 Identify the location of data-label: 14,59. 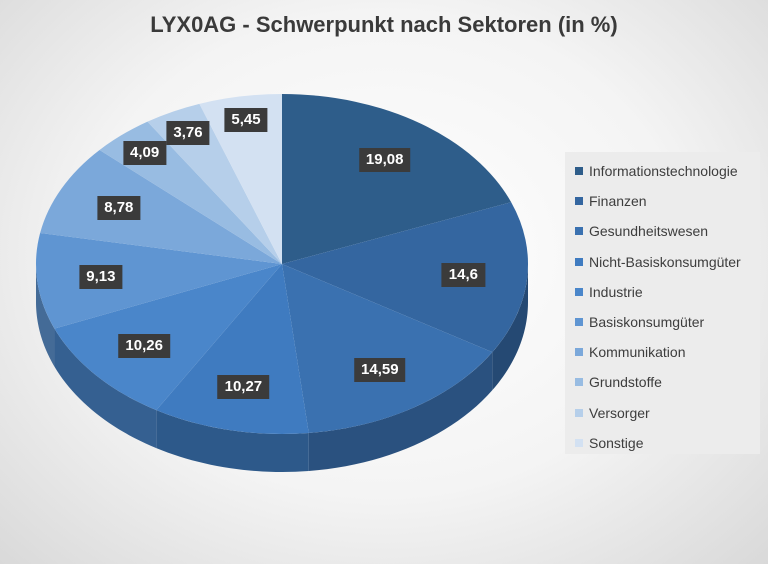
(380, 370).